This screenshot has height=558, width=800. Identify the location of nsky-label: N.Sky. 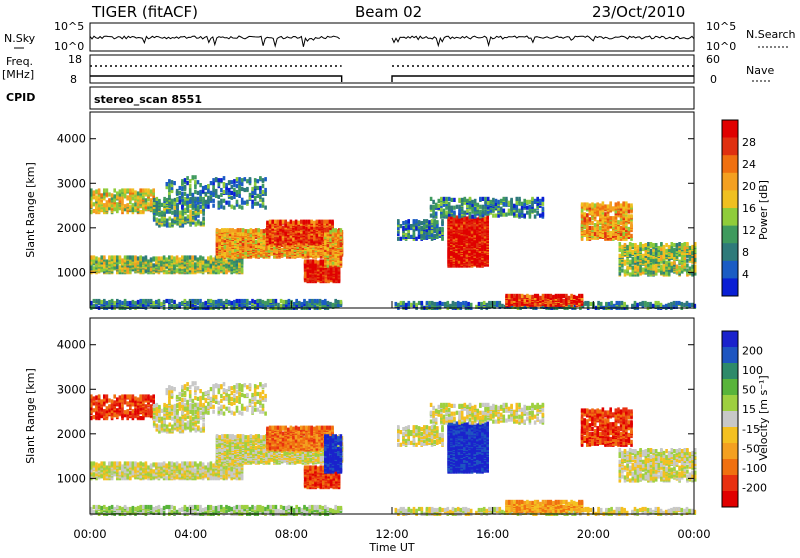
(20, 38).